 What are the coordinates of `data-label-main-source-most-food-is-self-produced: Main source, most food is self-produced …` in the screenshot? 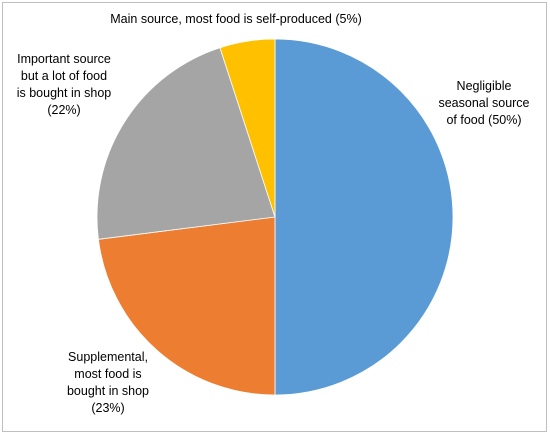 It's located at (236, 19).